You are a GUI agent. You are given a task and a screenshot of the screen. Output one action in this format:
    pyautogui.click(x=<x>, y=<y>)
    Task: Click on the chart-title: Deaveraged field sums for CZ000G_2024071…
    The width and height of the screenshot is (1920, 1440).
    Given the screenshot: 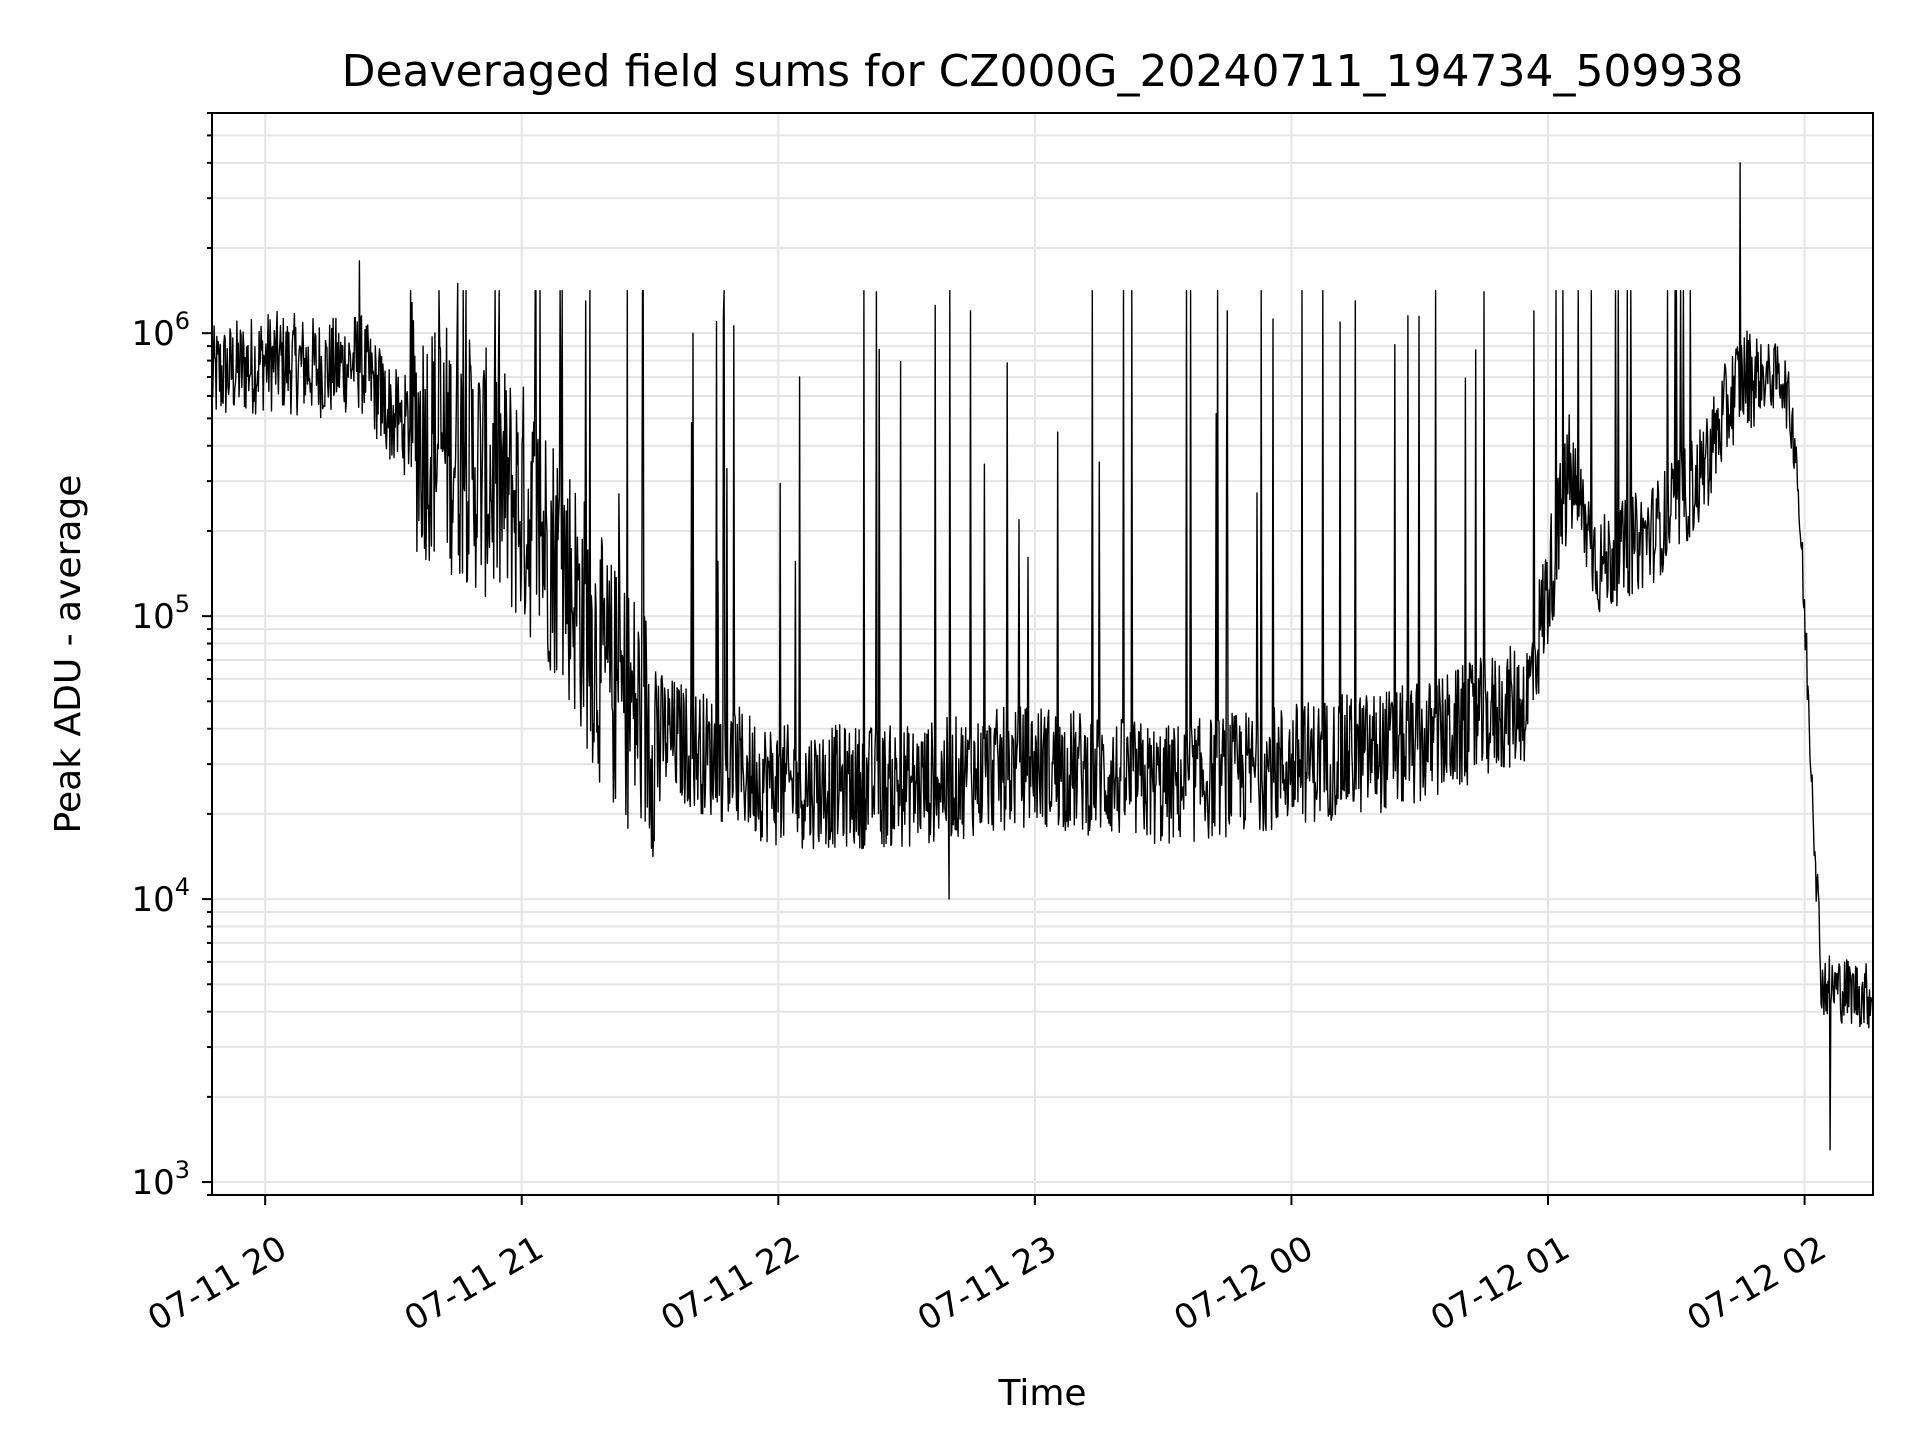 What is the action you would take?
    pyautogui.click(x=1043, y=71)
    